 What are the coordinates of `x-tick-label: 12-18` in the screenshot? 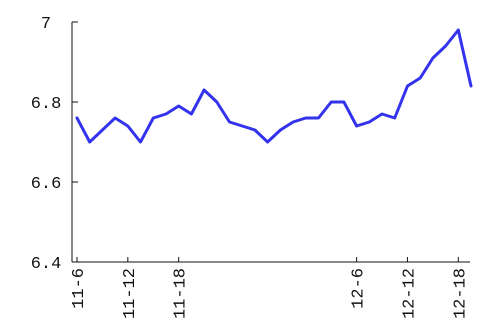 It's located at (460, 293).